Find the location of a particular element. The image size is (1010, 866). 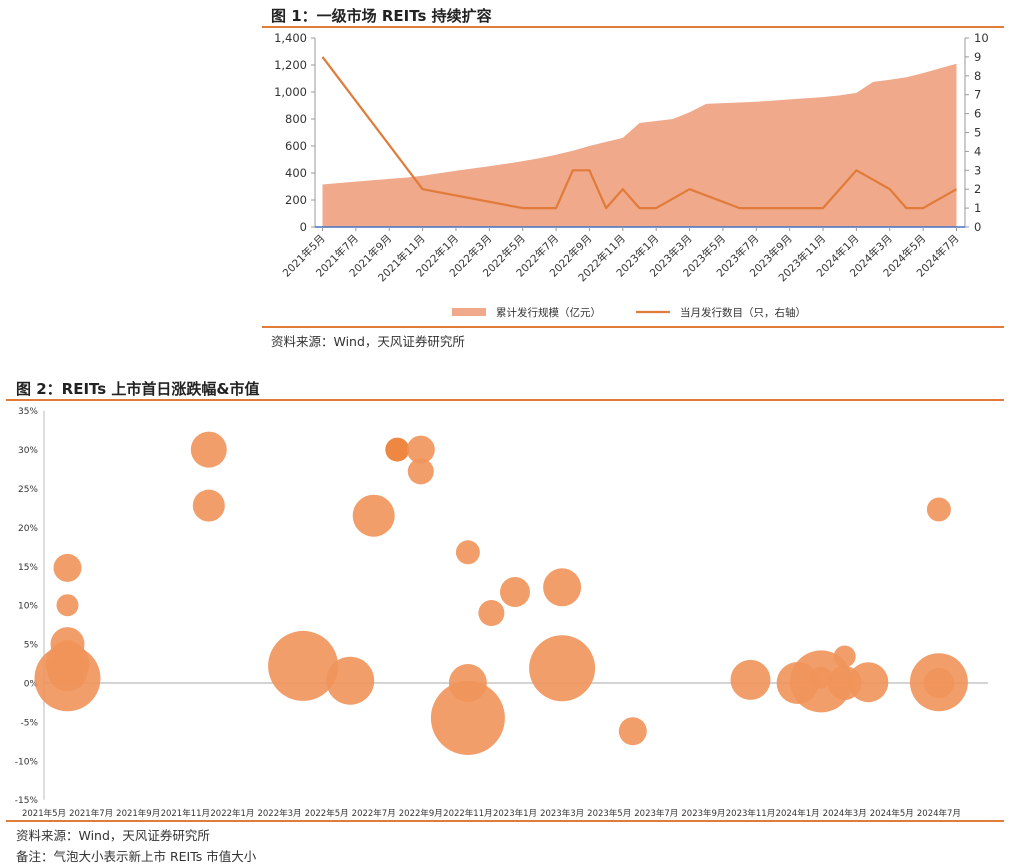

x-tick-label: 2024年3月 is located at coordinates (845, 813).